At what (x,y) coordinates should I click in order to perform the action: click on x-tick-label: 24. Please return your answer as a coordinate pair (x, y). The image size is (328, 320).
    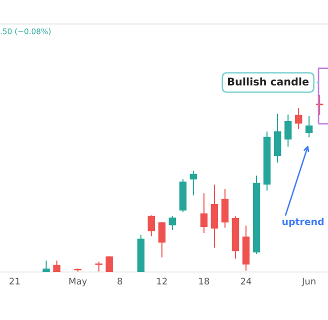
    Looking at the image, I should click on (246, 281).